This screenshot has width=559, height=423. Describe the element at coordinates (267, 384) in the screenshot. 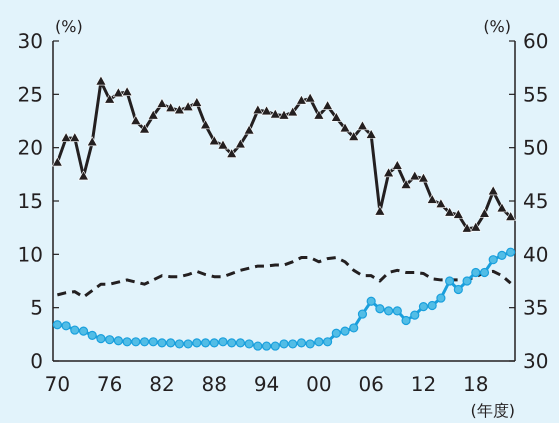

I see `x-tick-label: 94` at that location.